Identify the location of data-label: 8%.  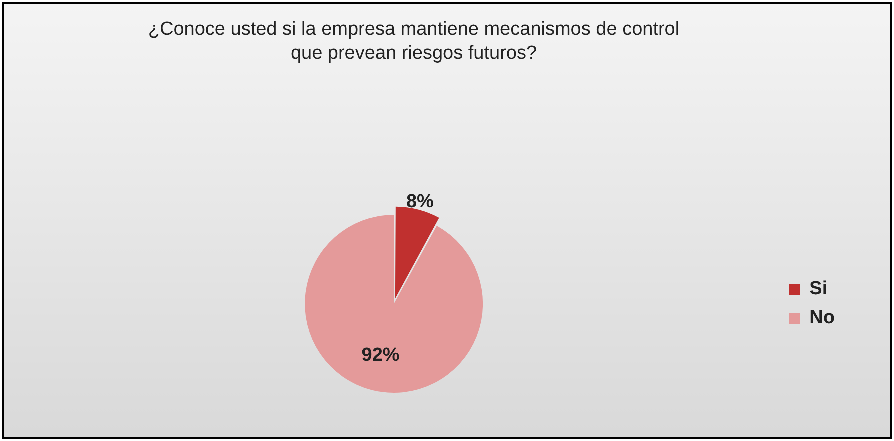
(420, 202).